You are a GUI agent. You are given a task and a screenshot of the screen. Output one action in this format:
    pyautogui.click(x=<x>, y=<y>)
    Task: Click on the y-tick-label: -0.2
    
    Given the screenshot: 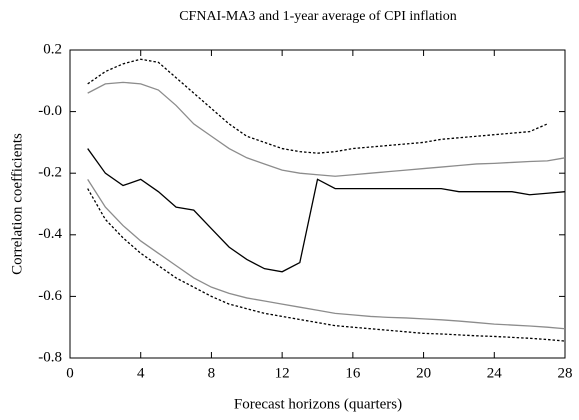 What is the action you would take?
    pyautogui.click(x=50, y=173)
    